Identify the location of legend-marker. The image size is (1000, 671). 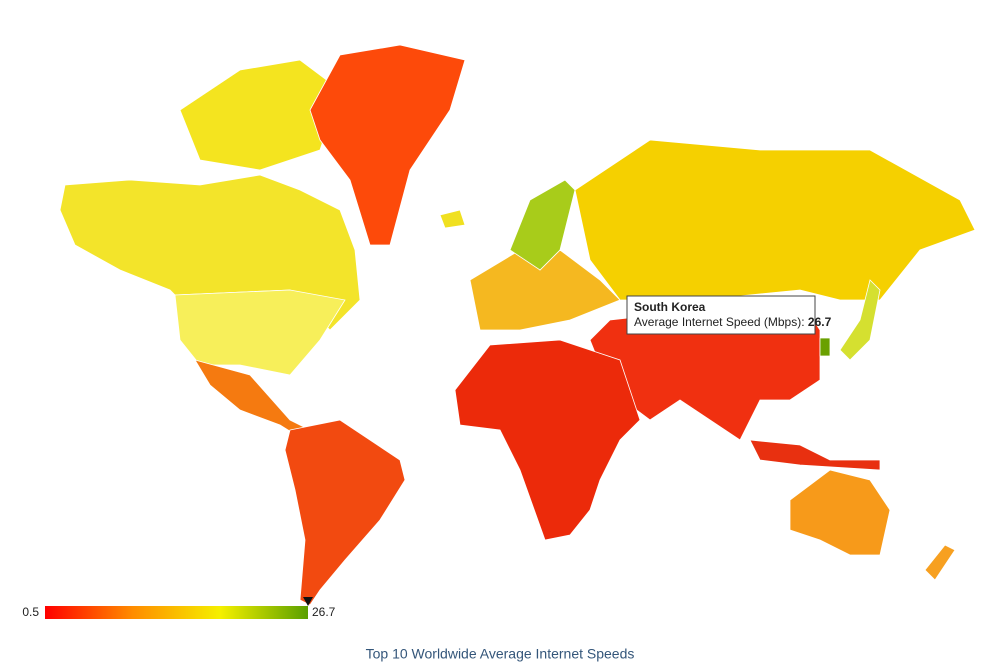
(308, 601).